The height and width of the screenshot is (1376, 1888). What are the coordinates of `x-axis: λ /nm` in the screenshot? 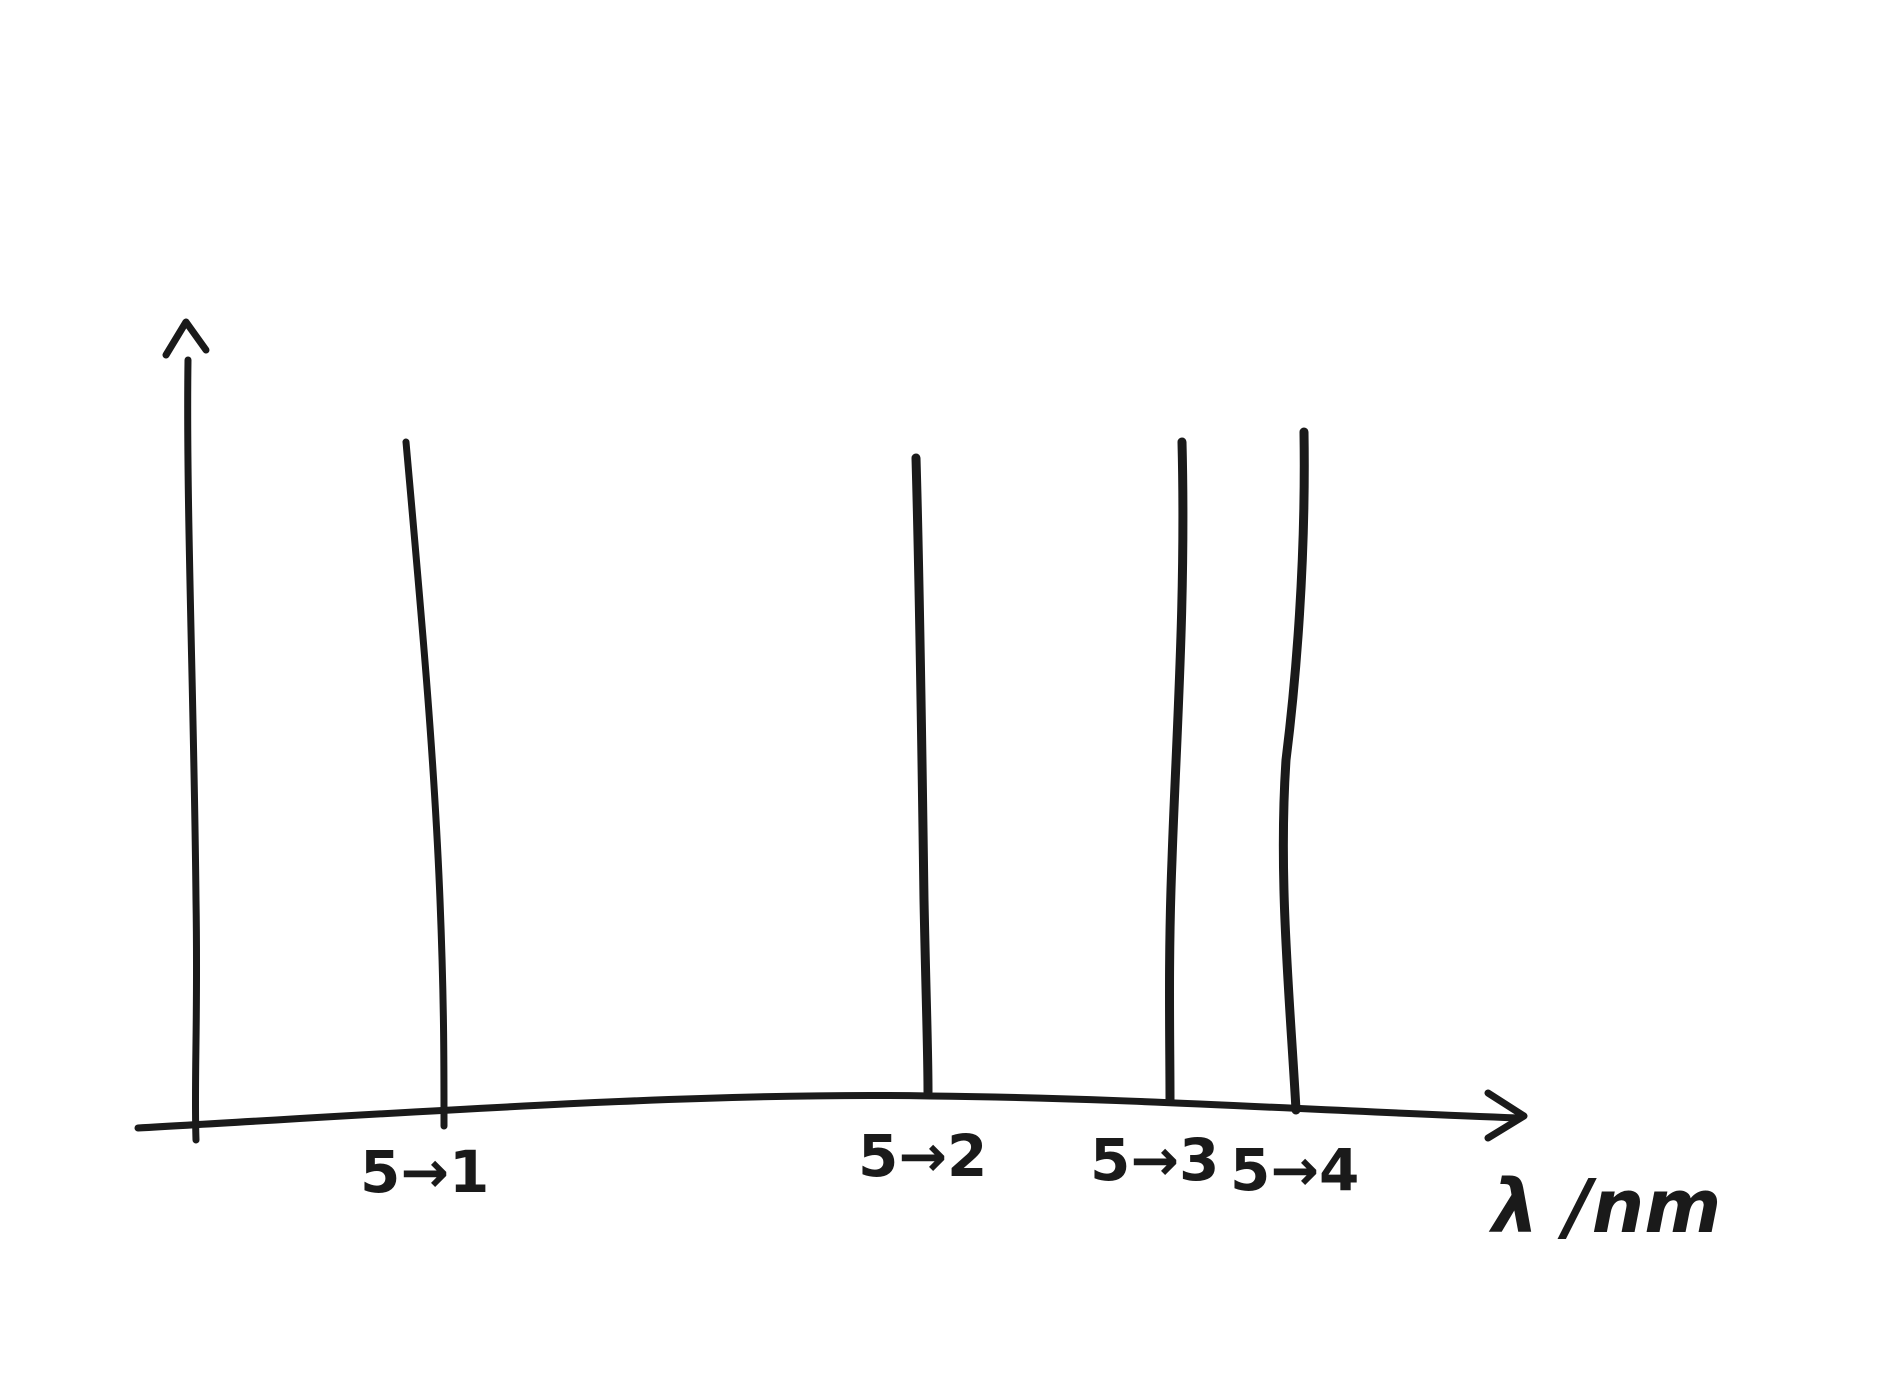 It's located at (927, 1169).